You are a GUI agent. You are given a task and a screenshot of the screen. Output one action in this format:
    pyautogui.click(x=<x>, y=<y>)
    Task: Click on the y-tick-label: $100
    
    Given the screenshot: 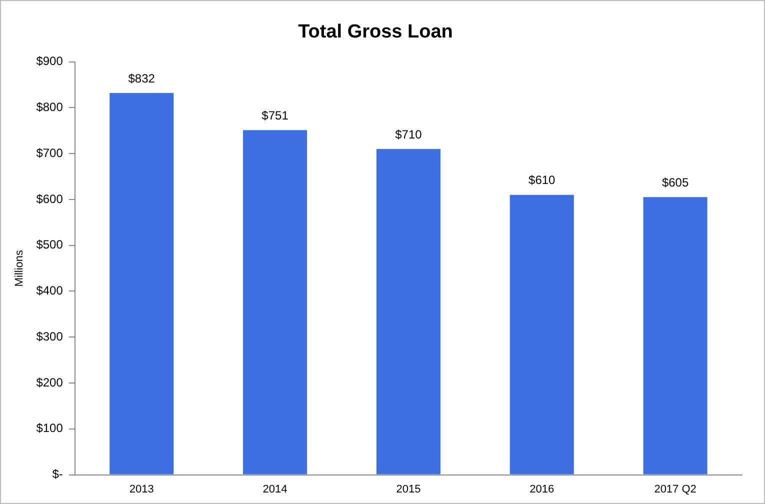 What is the action you would take?
    pyautogui.click(x=50, y=428)
    